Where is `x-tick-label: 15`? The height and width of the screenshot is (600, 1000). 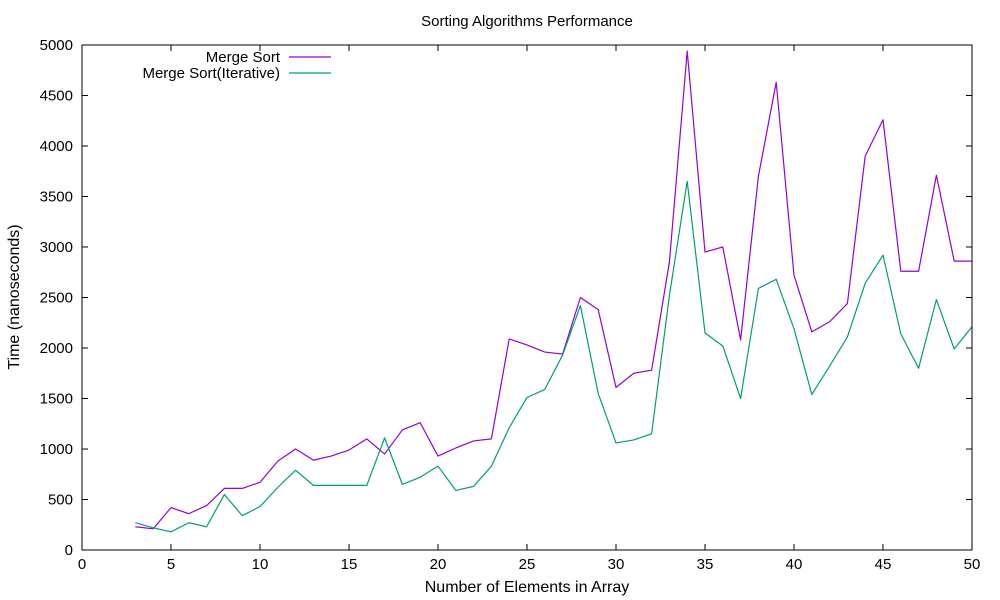 x-tick-label: 15 is located at coordinates (349, 564).